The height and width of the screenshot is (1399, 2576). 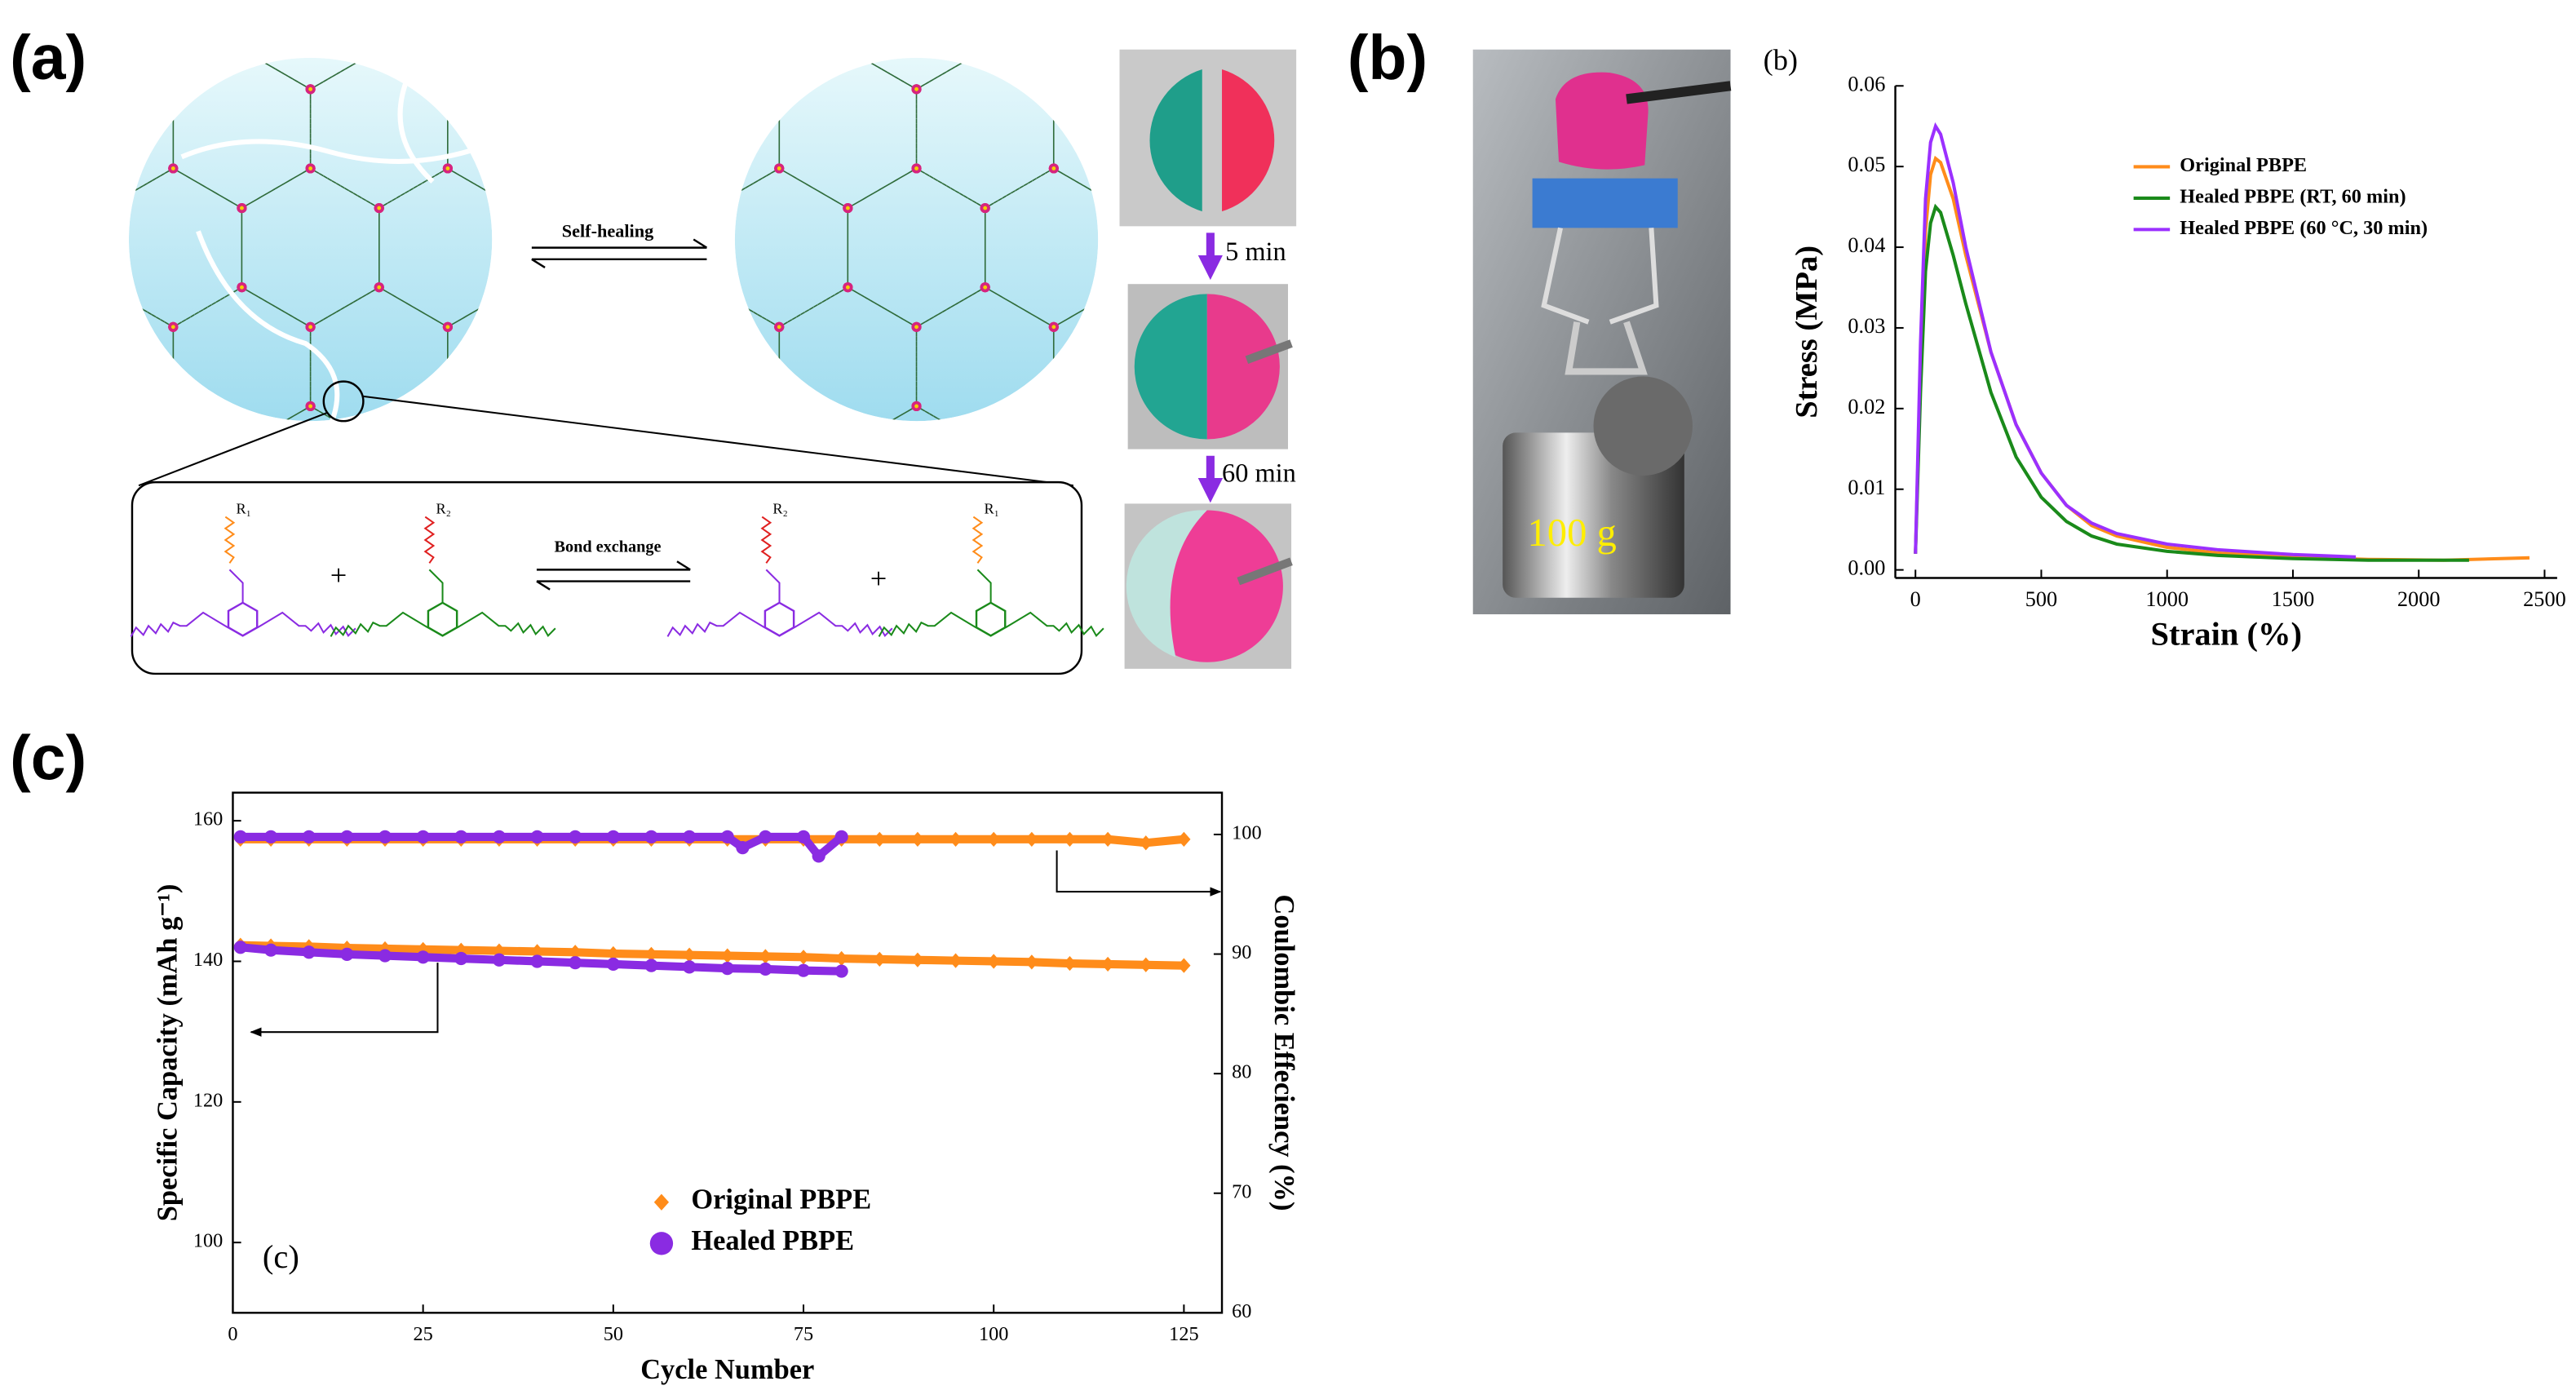 I want to click on zoom-line, so click(x=233, y=450).